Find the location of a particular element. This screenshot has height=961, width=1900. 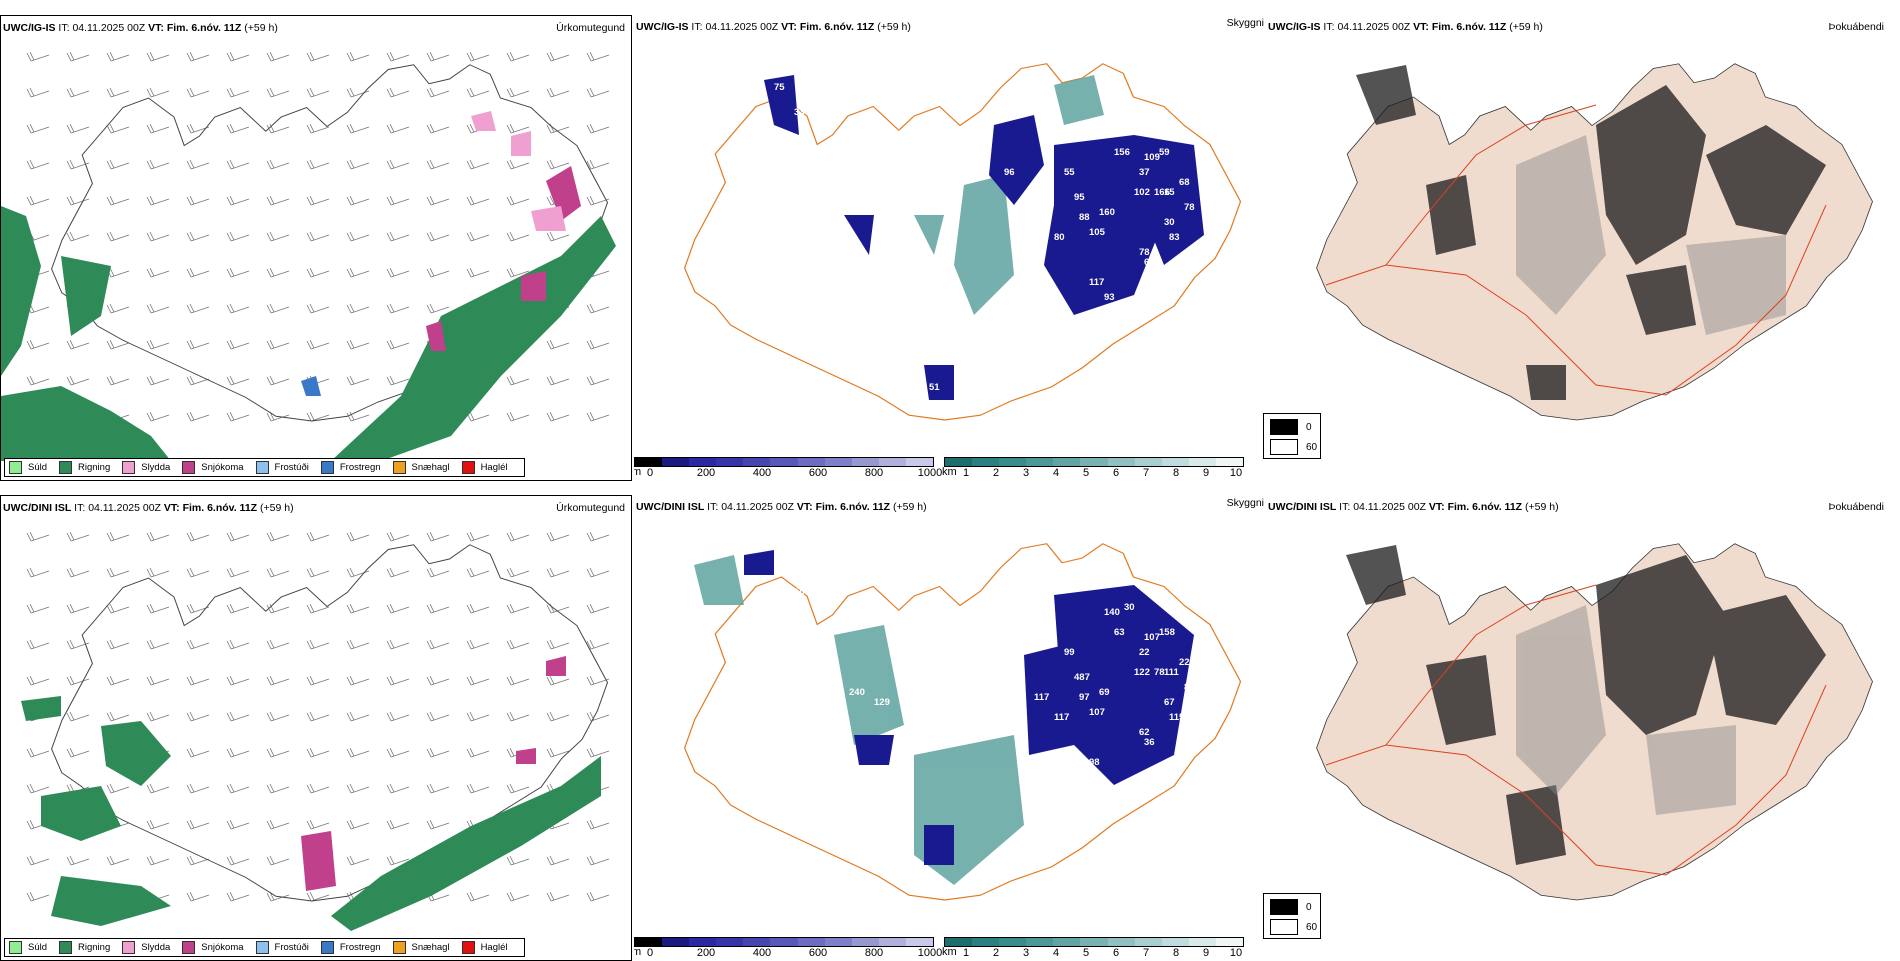

ceiling-value-label: 15 is located at coordinates (1169, 192).